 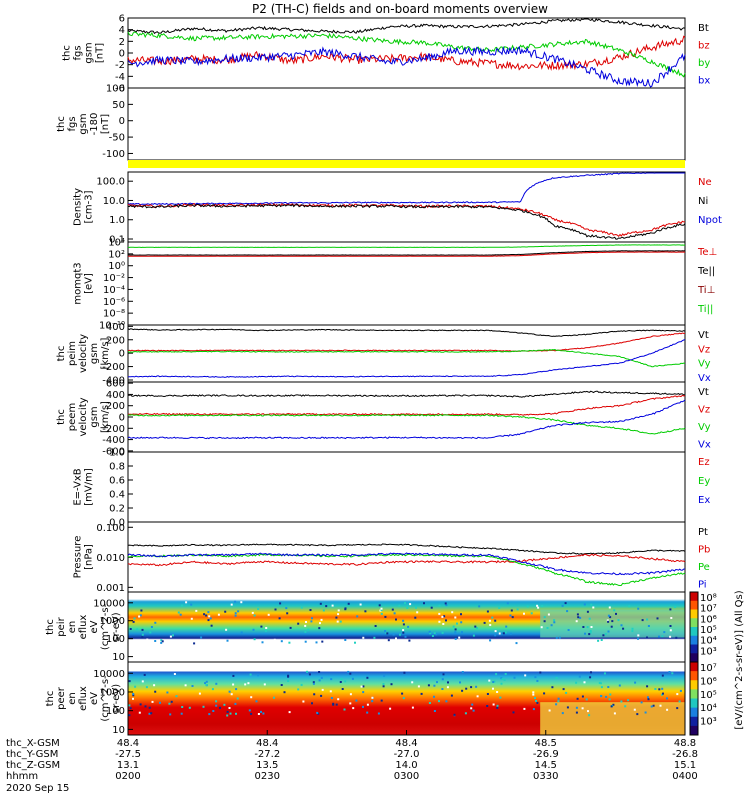 What do you see at coordinates (83, 626) in the screenshot?
I see `y-axis-label: thc peir en eflux eV (cm^2-s-sr-eV)` at bounding box center [83, 626].